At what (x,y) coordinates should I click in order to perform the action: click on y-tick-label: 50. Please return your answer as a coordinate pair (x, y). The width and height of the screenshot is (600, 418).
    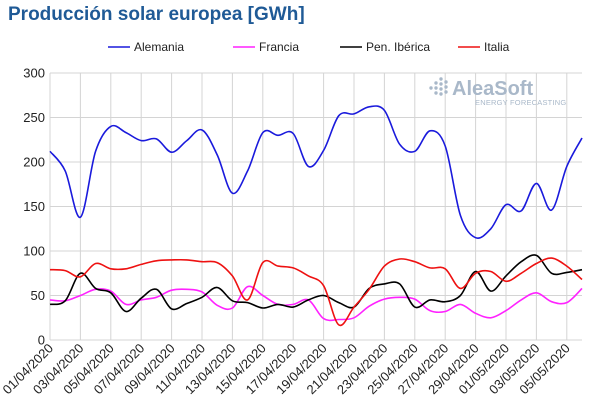
    Looking at the image, I should click on (38, 295).